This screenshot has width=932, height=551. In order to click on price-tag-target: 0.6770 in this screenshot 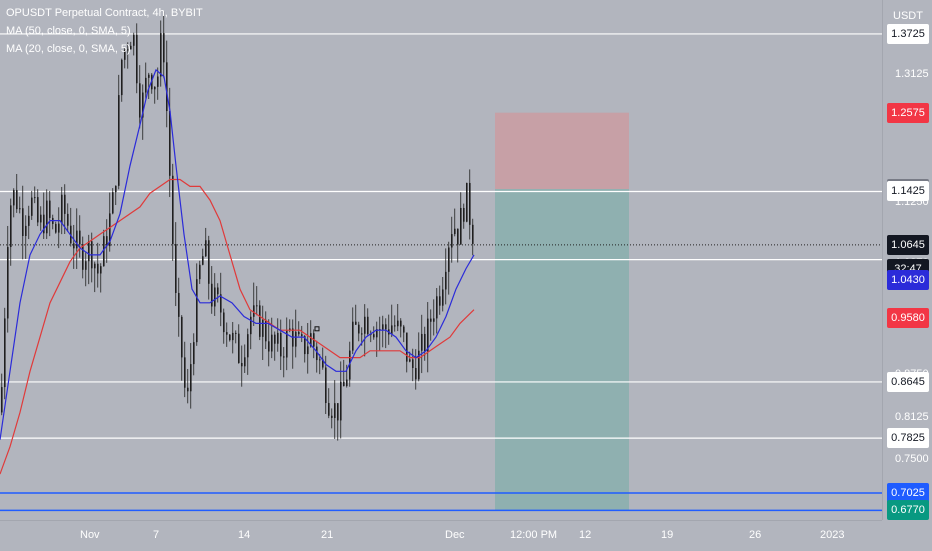, I will do `click(908, 510)`.